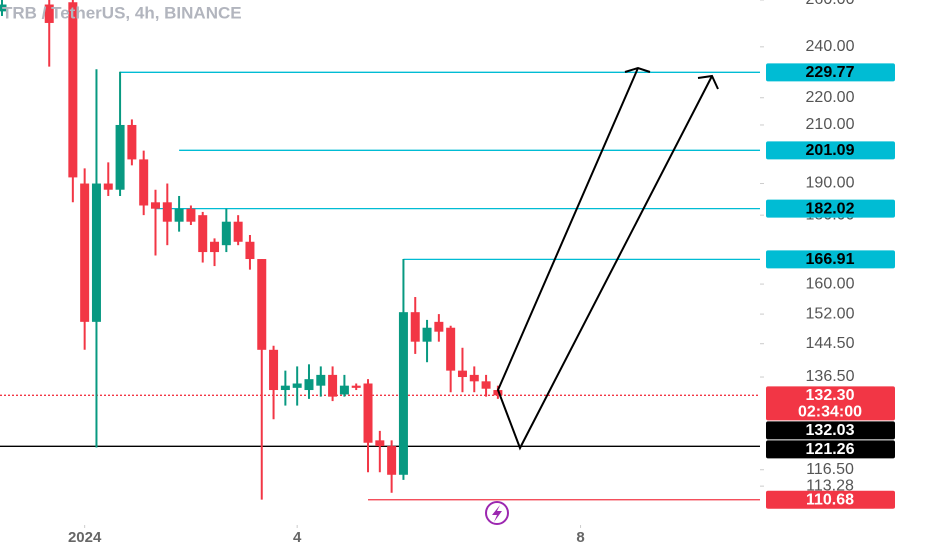 The height and width of the screenshot is (550, 932). I want to click on y-tick-label: 160.00, so click(830, 283).